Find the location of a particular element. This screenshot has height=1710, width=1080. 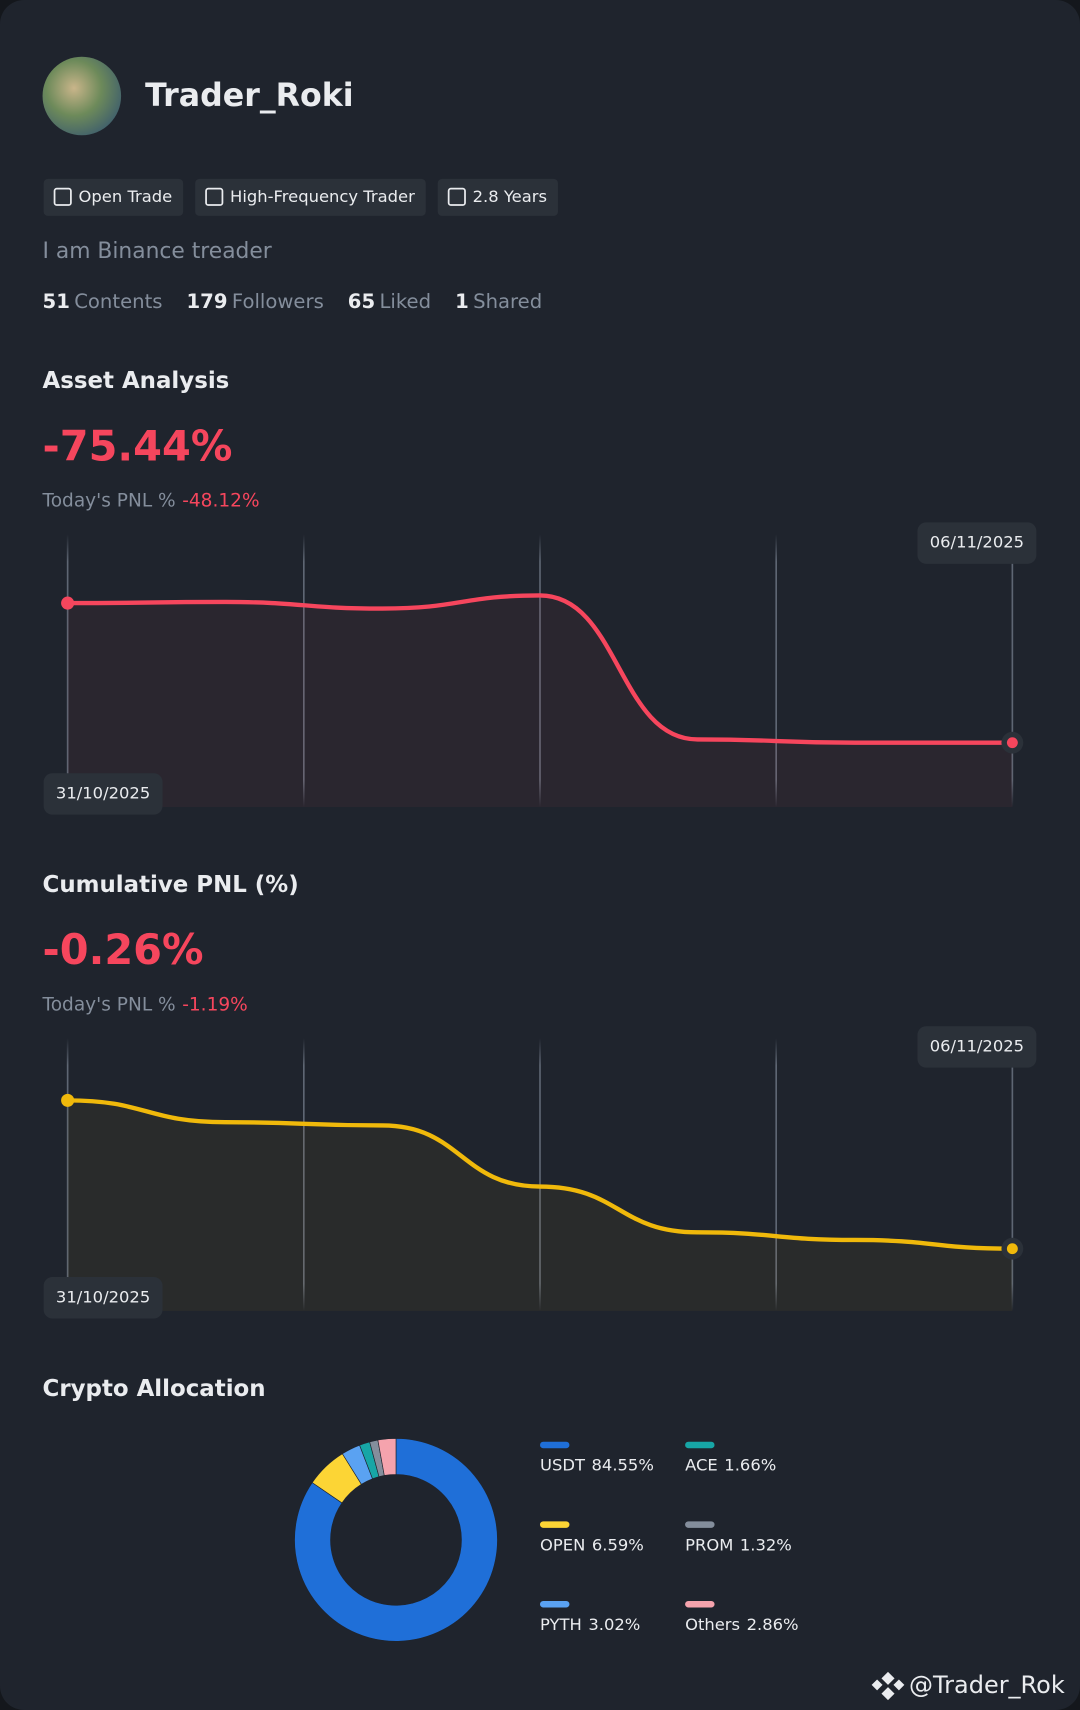

legend-entry: USDT 84.55% is located at coordinates (597, 1464).